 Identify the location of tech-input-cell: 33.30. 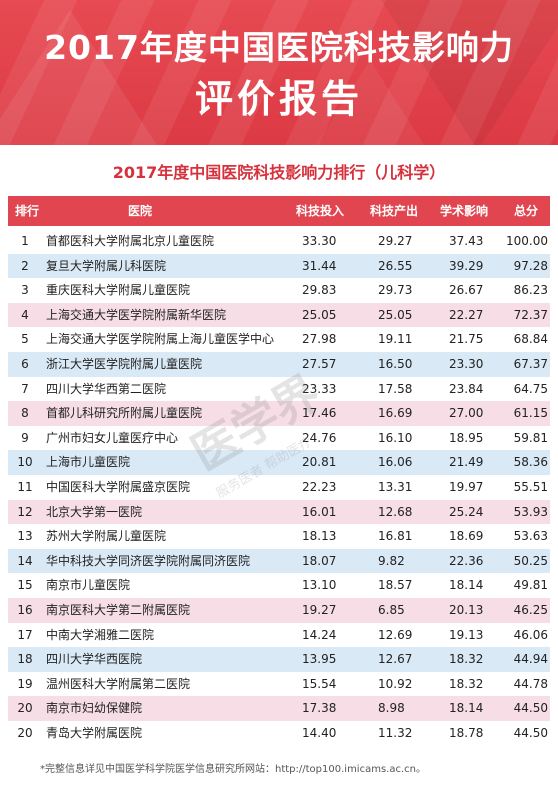
(319, 241).